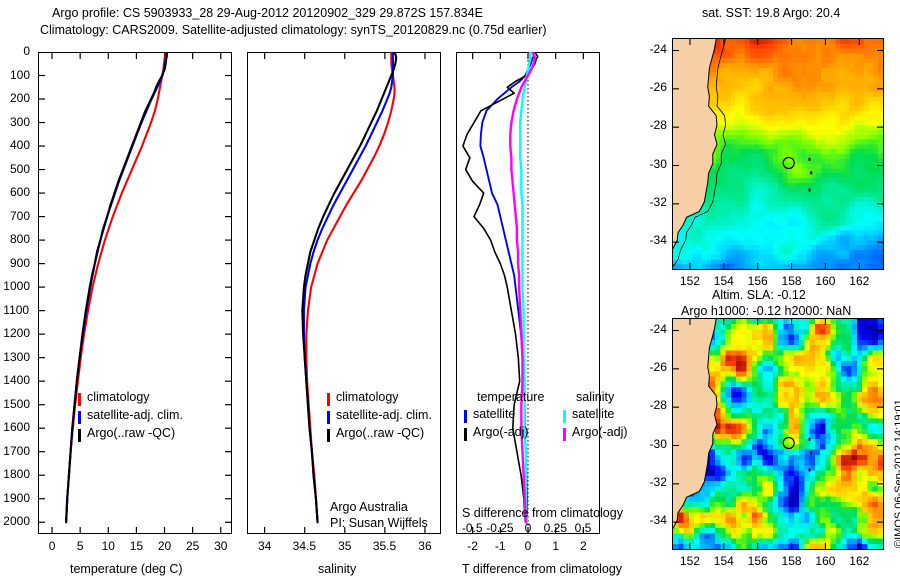 This screenshot has height=580, width=900. Describe the element at coordinates (379, 523) in the screenshot. I see `provider-line2: PI: Susan Wijffels` at that location.